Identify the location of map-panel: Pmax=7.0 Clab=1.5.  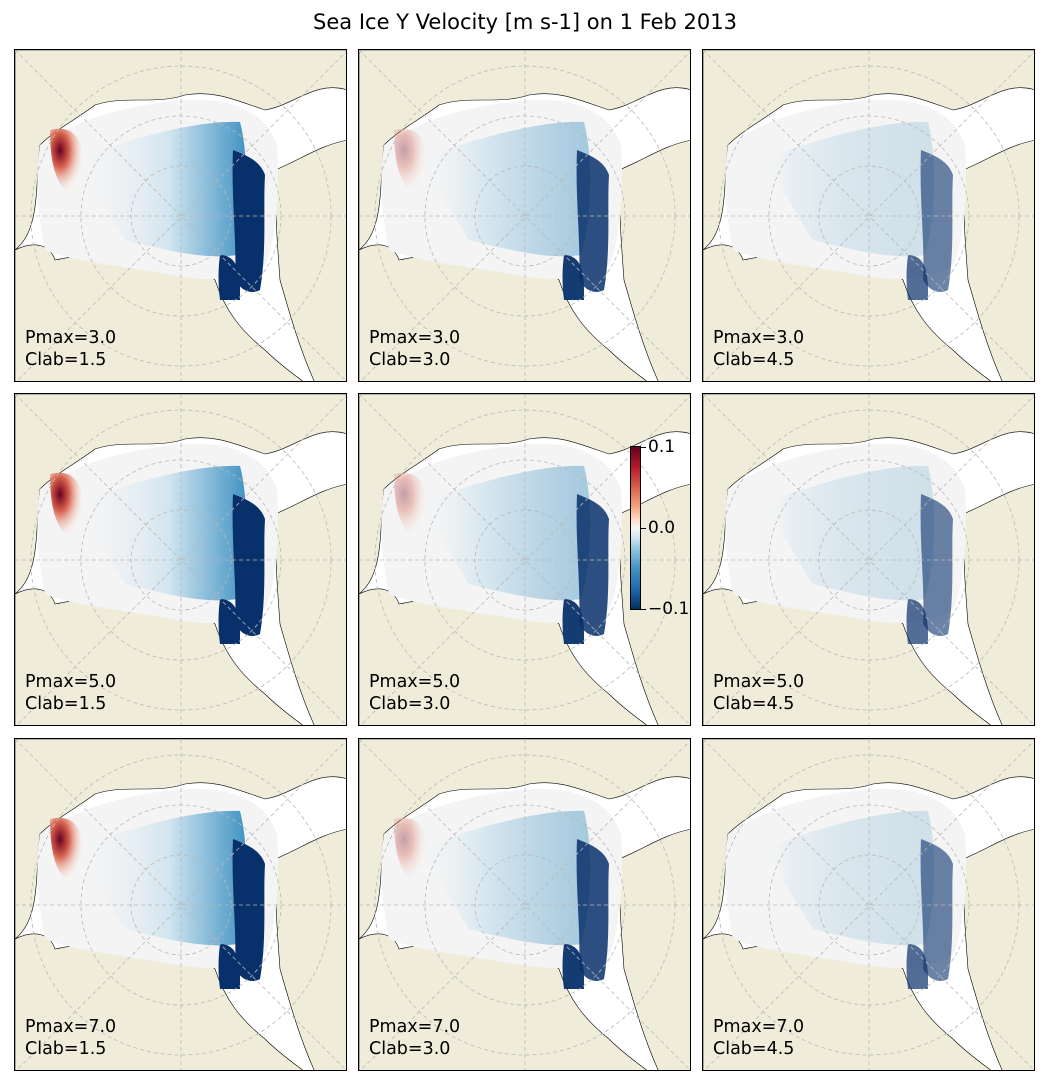
(180, 904).